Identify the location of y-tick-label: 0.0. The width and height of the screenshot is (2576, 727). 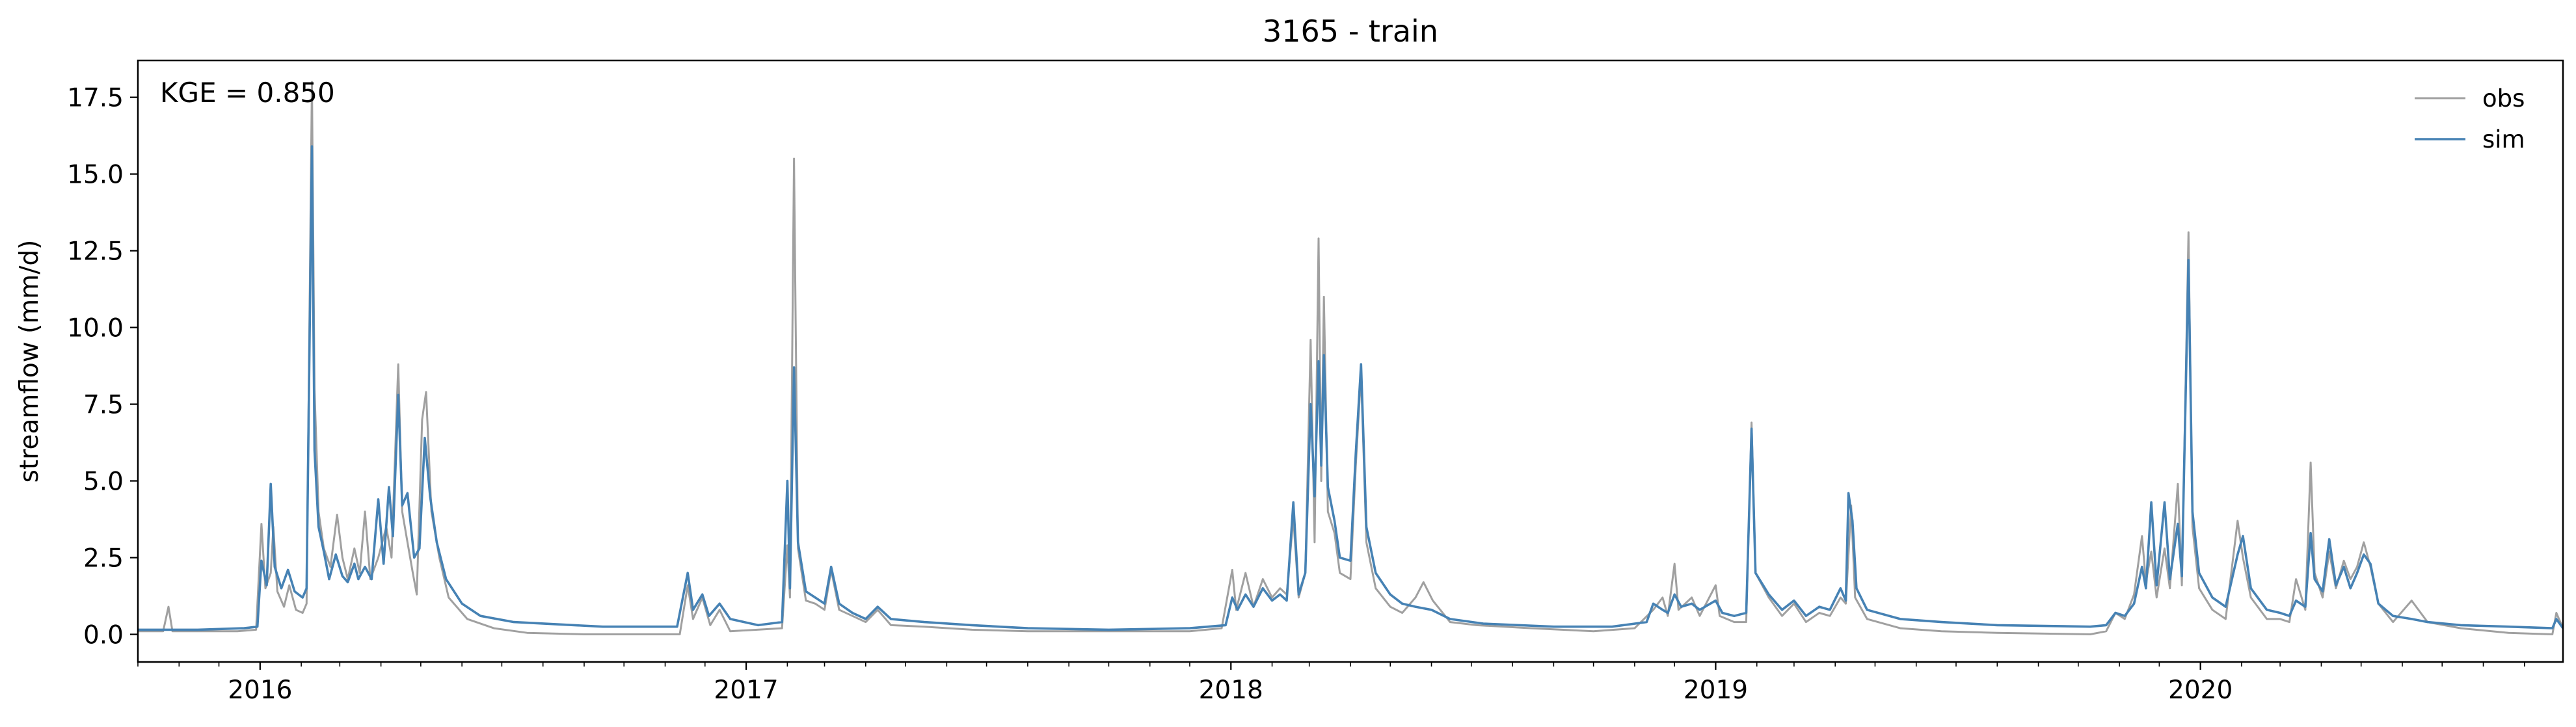
(103, 635).